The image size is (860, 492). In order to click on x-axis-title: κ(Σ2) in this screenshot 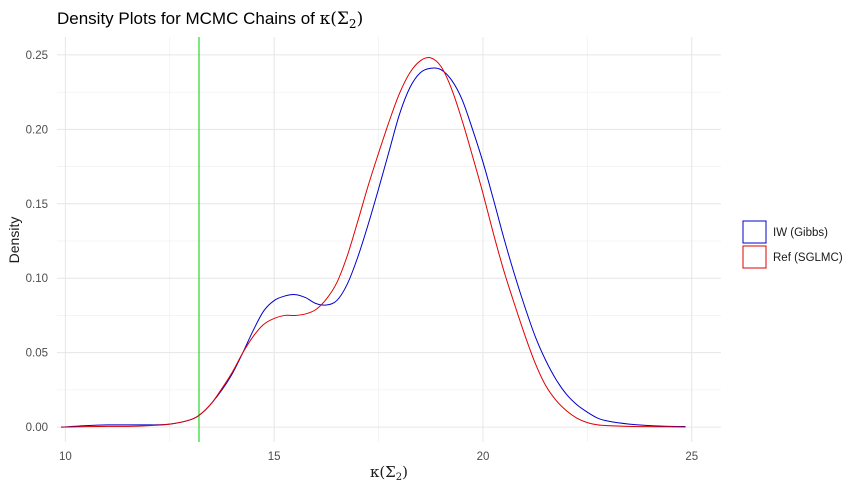, I will do `click(389, 473)`.